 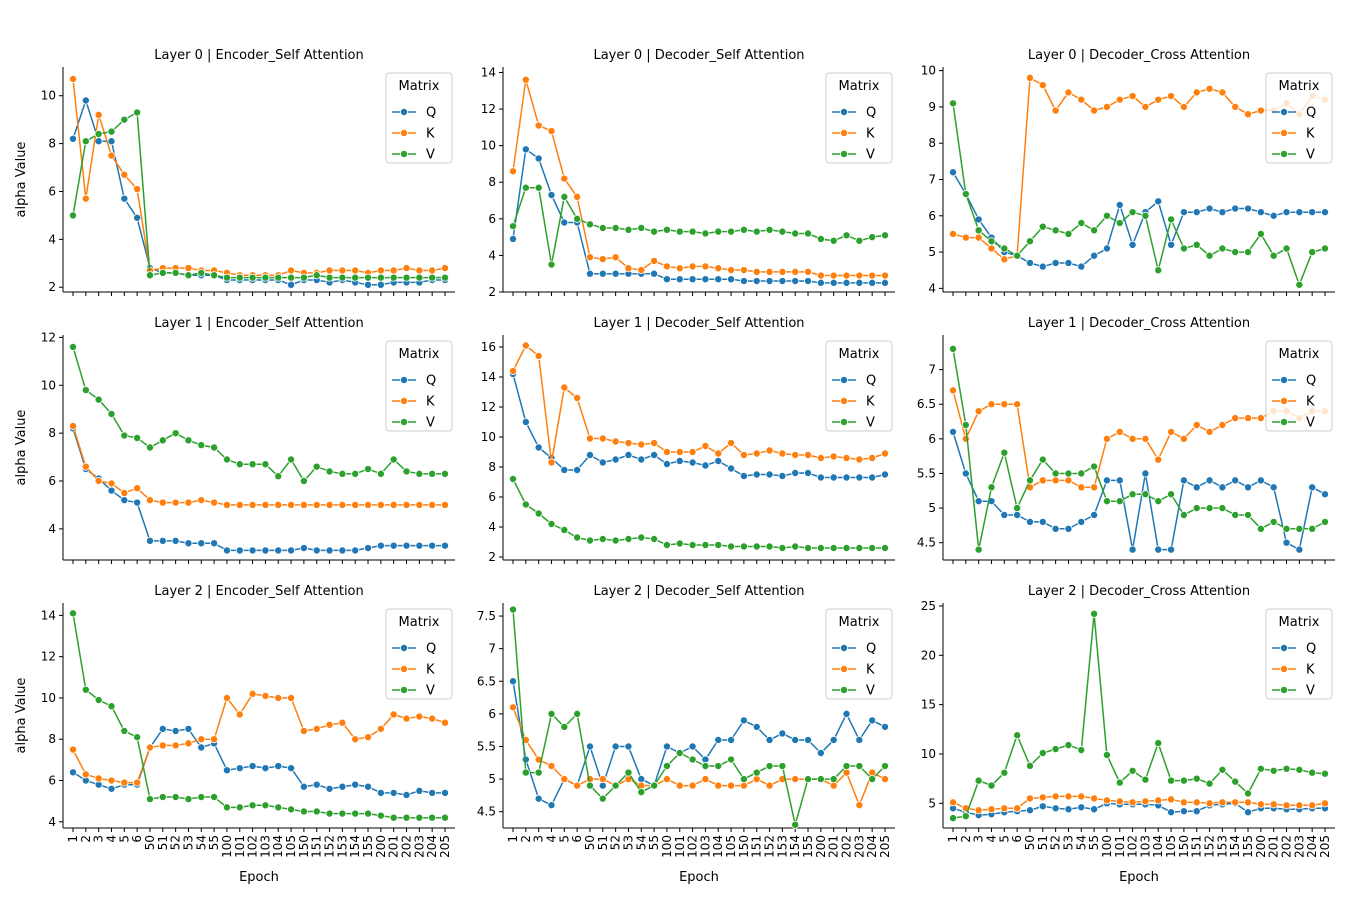 I want to click on y-tick-label: 4.5, so click(x=926, y=543).